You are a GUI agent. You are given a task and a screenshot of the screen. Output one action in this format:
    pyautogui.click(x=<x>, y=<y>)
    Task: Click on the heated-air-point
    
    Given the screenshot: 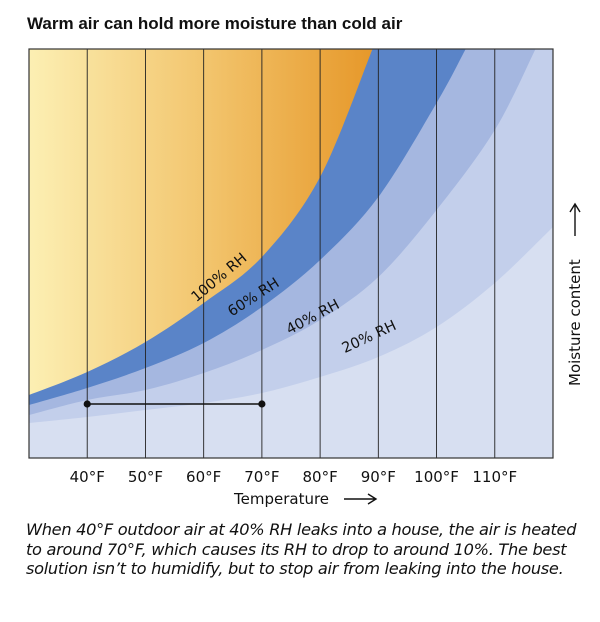 What is the action you would take?
    pyautogui.click(x=262, y=404)
    